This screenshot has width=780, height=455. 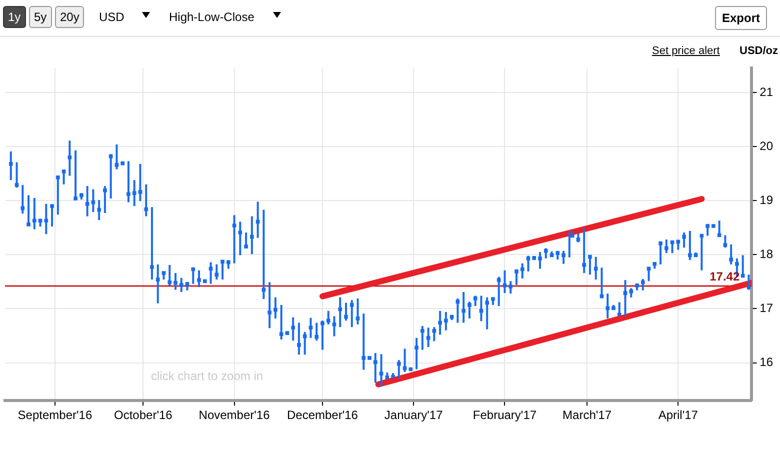 I want to click on ref-line-label: 17.42, so click(x=725, y=276).